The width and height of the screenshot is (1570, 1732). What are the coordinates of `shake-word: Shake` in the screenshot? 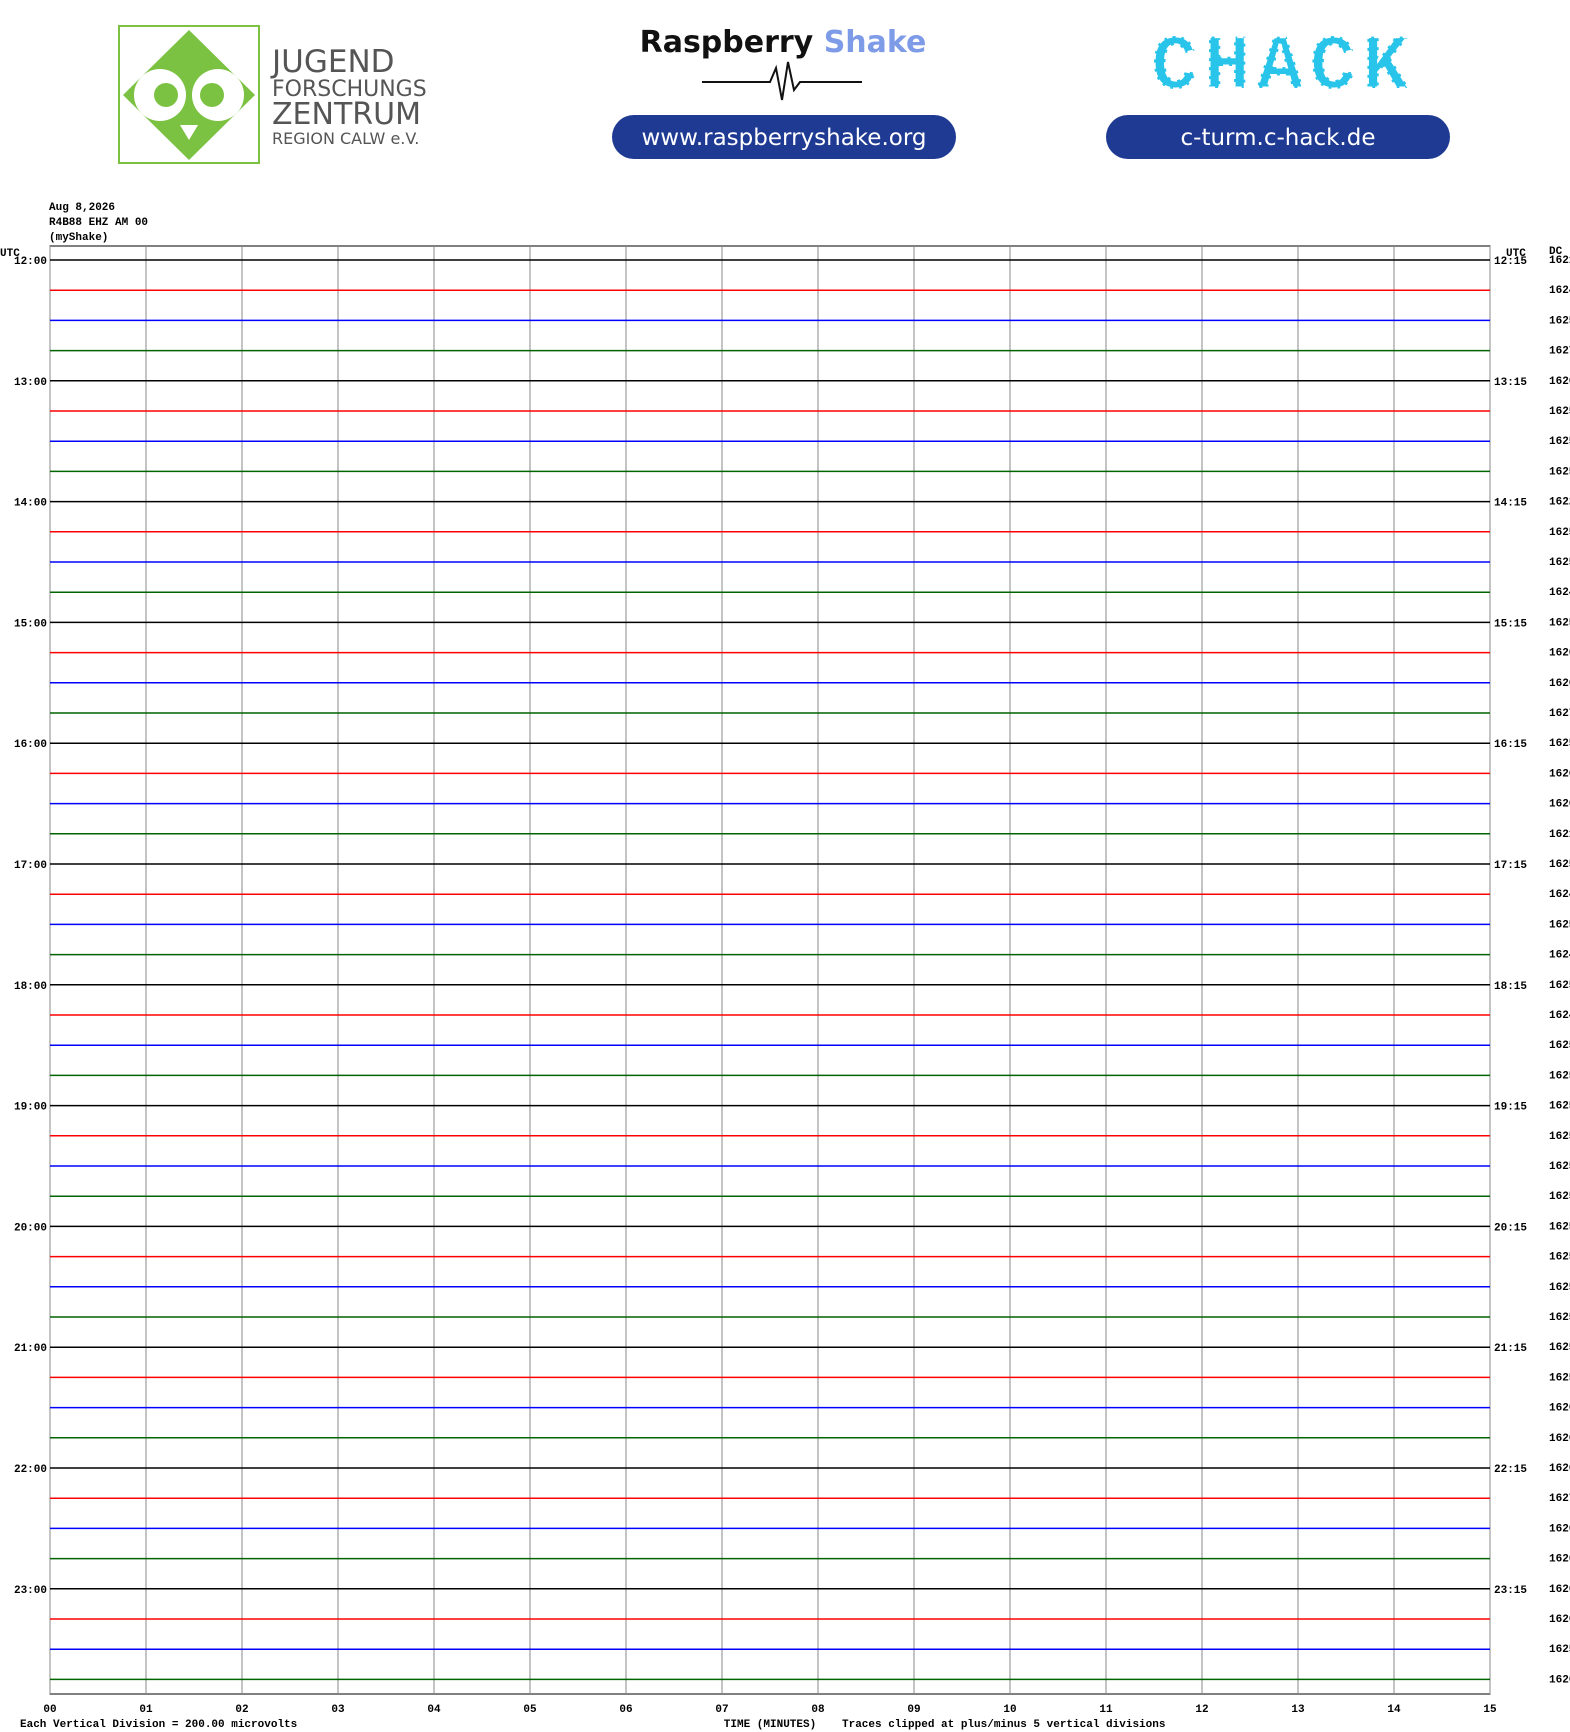 It's located at (875, 42).